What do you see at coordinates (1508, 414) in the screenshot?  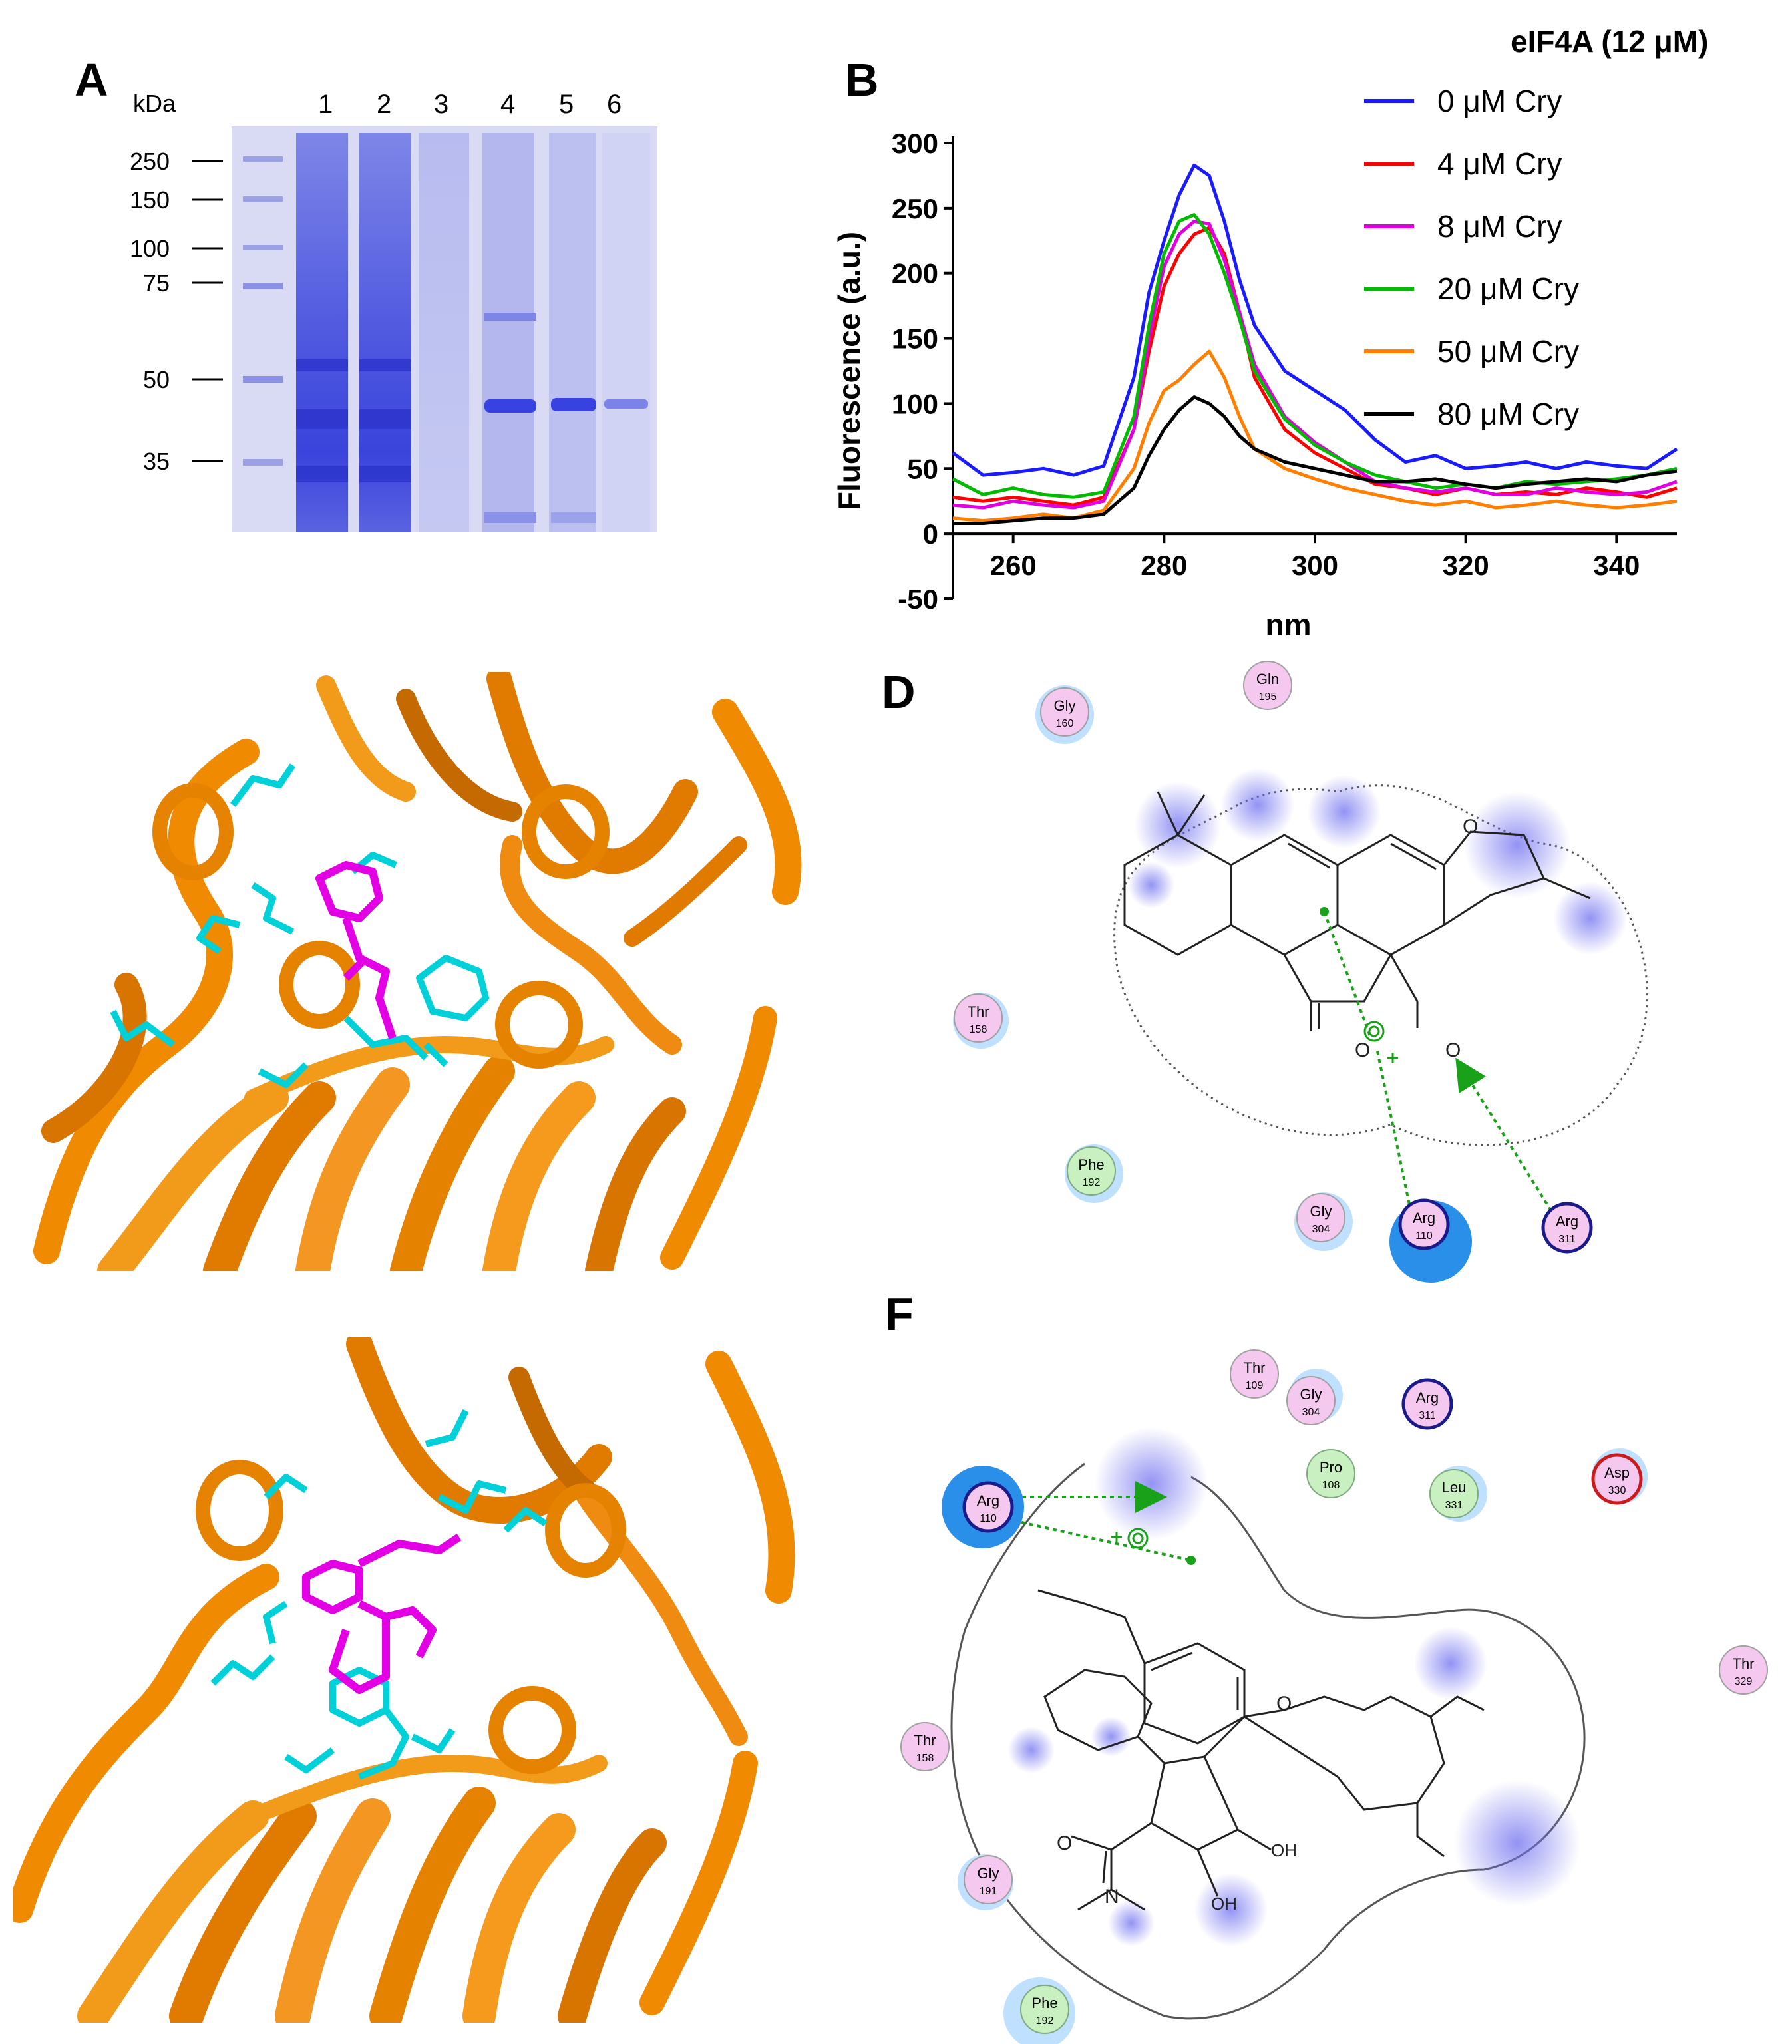 I see `legend-label-5: 80 μM Cry` at bounding box center [1508, 414].